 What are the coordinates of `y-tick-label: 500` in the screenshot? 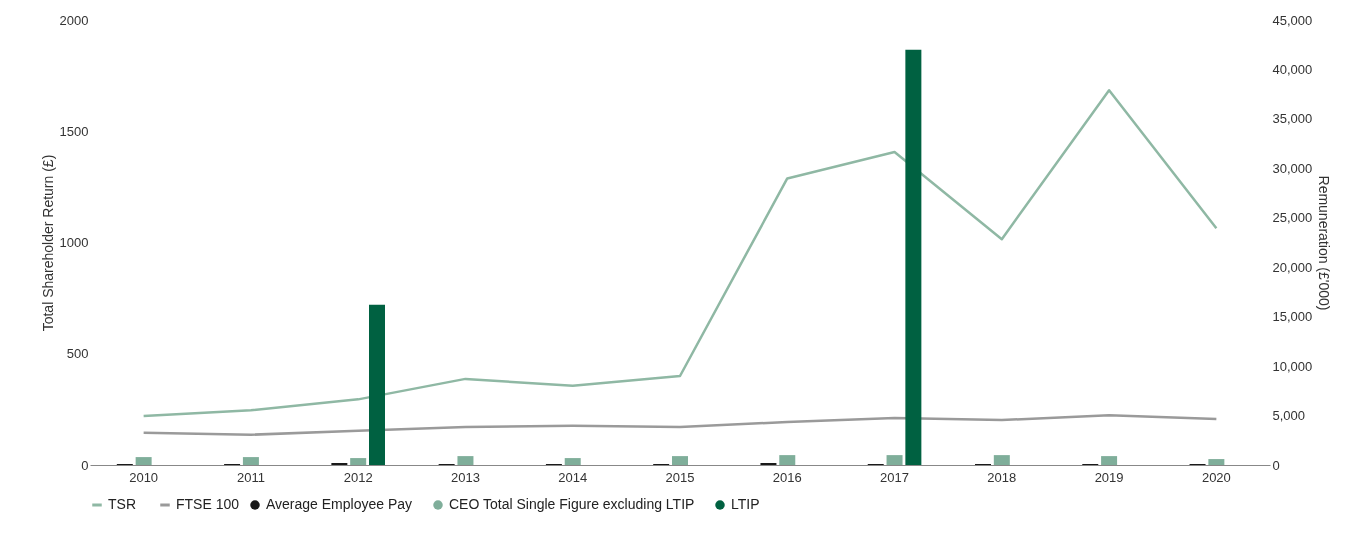 It's located at (77, 354).